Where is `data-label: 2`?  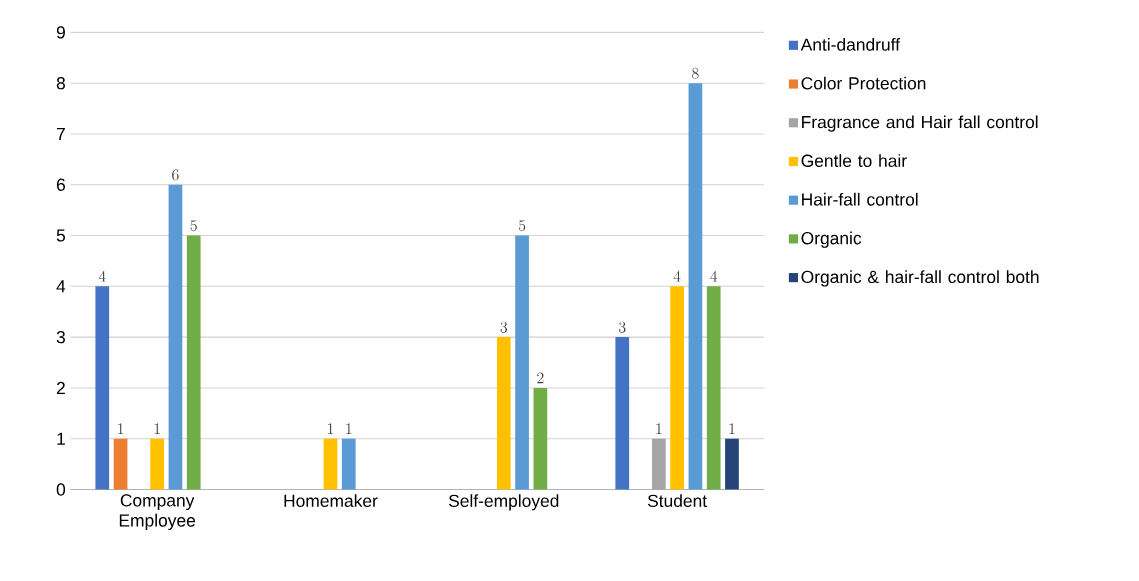 data-label: 2 is located at coordinates (540, 378).